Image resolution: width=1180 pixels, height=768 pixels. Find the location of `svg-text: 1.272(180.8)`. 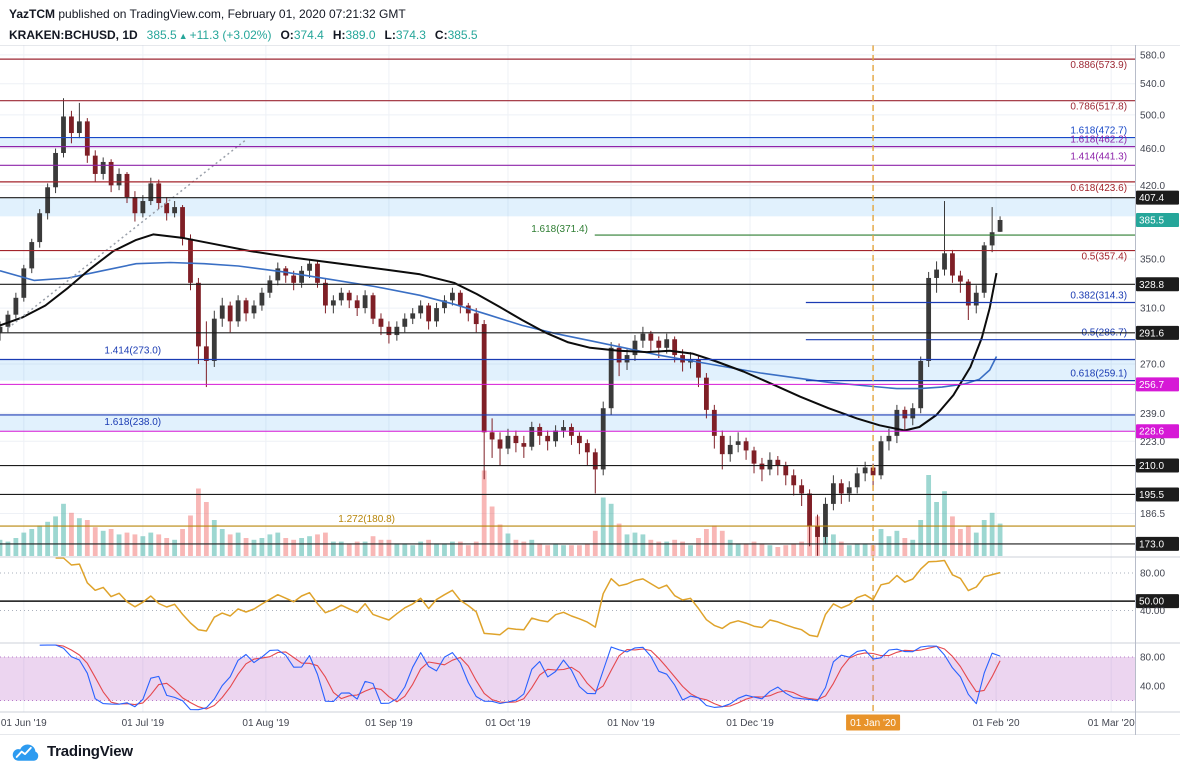

svg-text: 1.272(180.8) is located at coordinates (366, 519).